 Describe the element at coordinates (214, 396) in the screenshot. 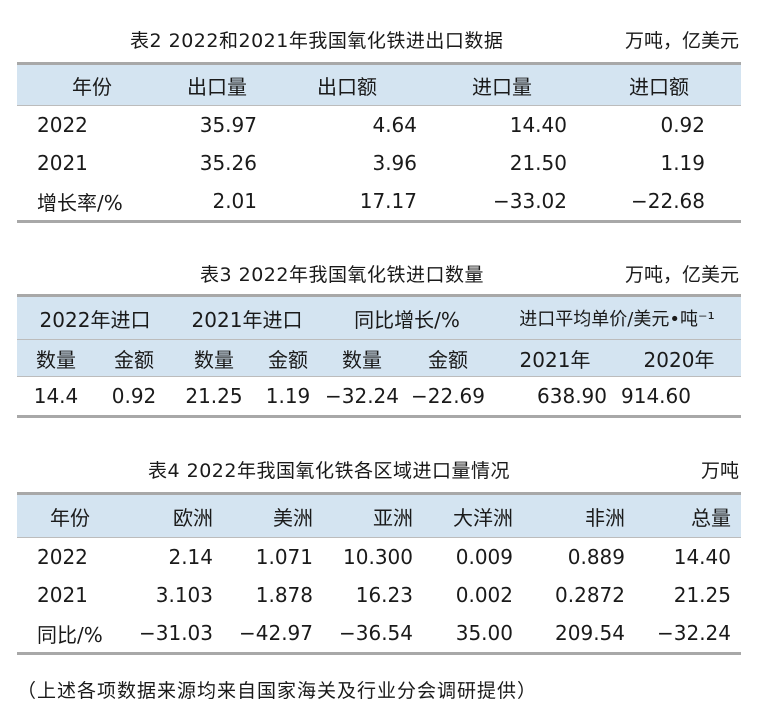

I see `table3-cell: 21.25` at that location.